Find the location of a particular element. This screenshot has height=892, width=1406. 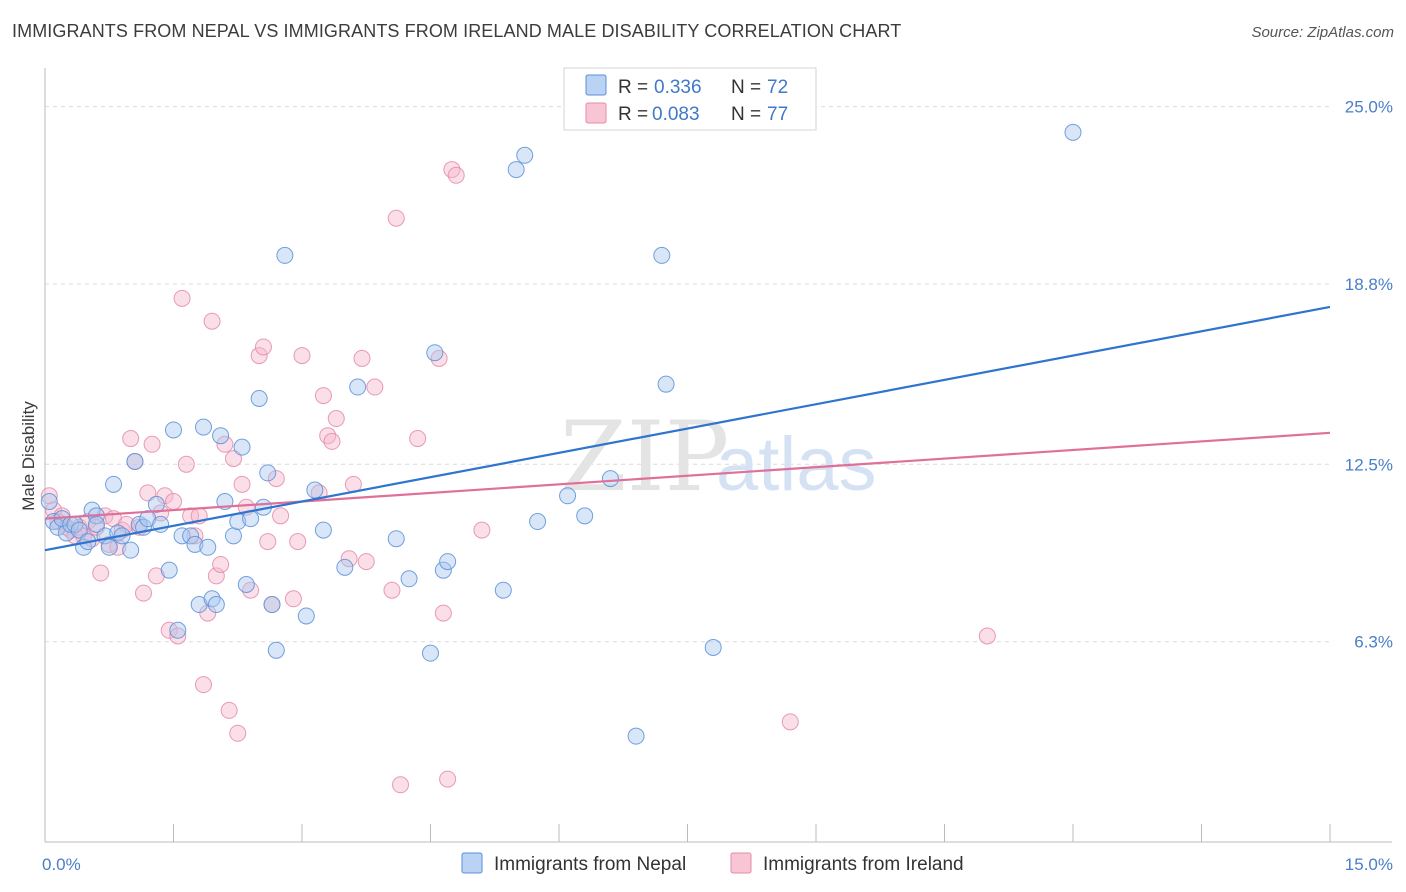

ireland-trend-line is located at coordinates (687, 475).